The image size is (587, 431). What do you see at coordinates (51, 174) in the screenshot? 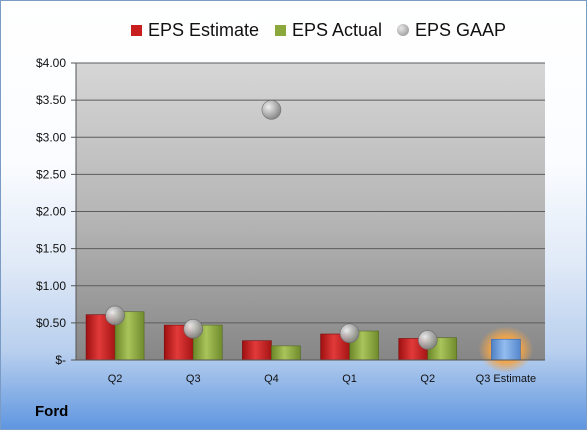
I see `y-tick-label: $2.50` at bounding box center [51, 174].